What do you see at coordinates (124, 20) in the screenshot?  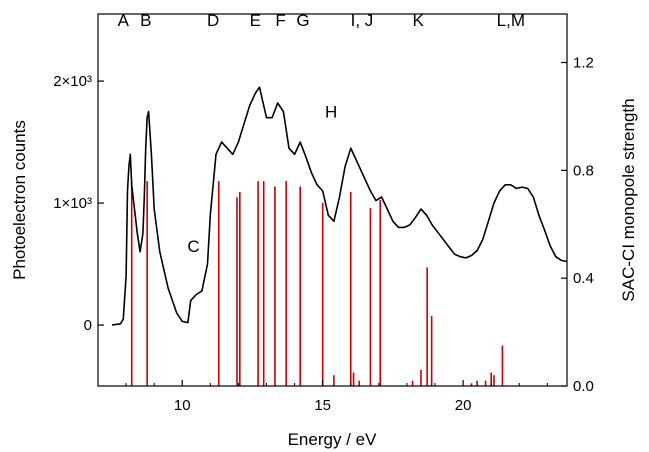 I see `band-label: A` at bounding box center [124, 20].